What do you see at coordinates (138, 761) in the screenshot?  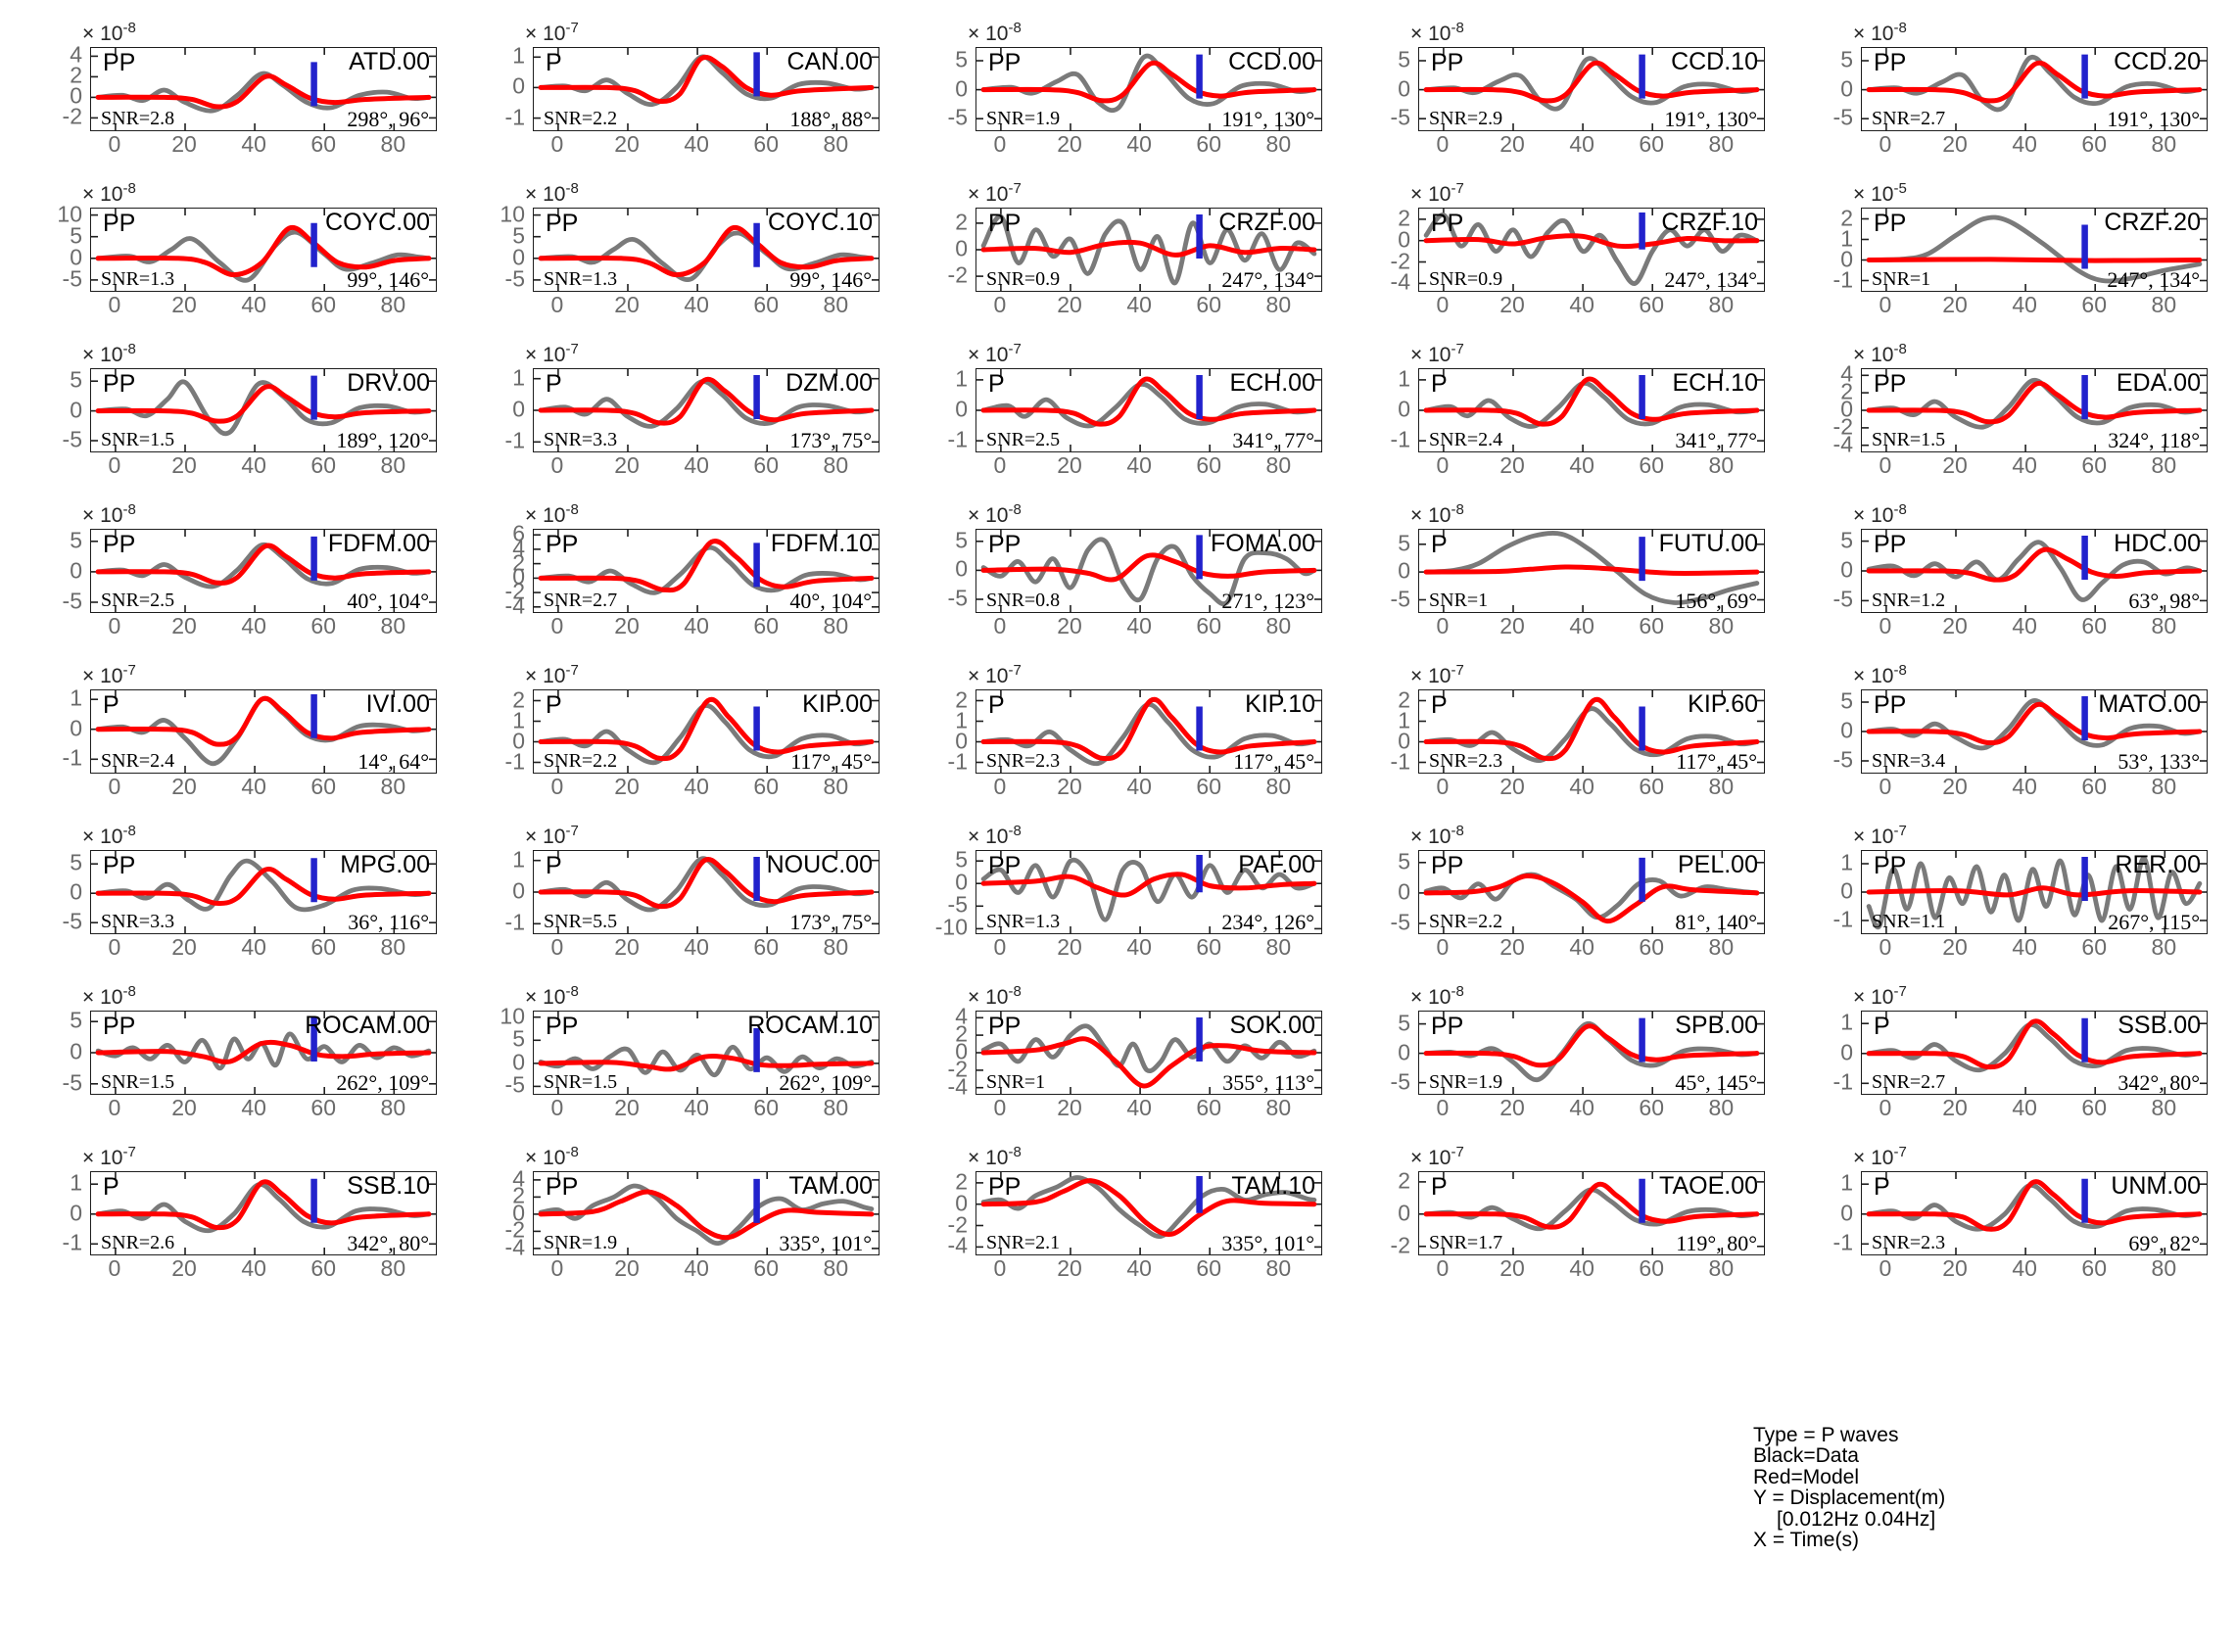 I see `snr-label: SNR=2.4` at bounding box center [138, 761].